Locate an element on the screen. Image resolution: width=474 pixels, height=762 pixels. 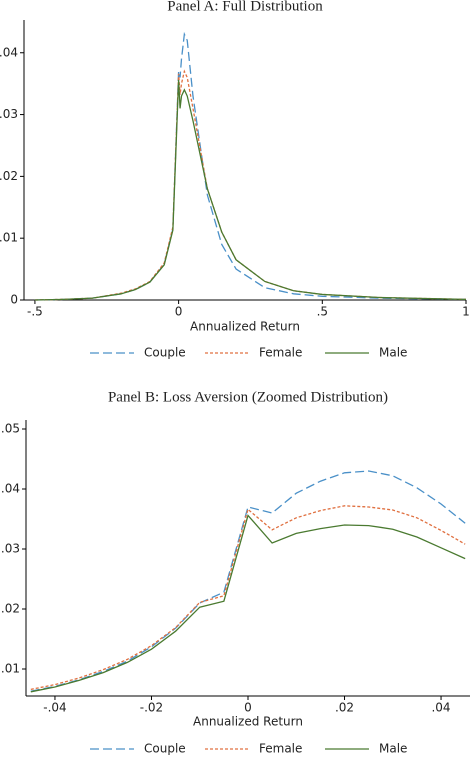
panel-title: Panel A: Full Distribution is located at coordinates (245, 7).